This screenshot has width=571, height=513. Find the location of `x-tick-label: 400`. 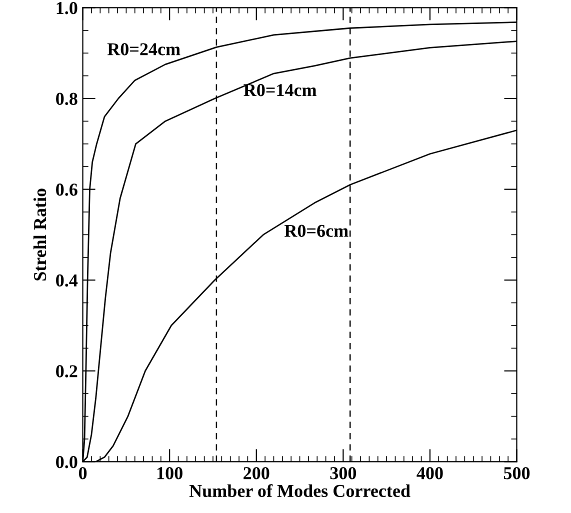

x-tick-label: 400 is located at coordinates (429, 473).